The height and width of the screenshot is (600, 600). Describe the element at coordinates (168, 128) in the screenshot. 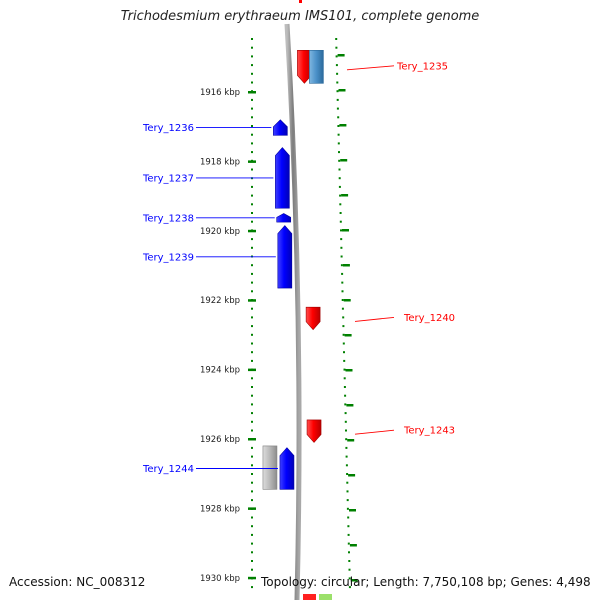

I see `gene-label: Tery_1236` at that location.